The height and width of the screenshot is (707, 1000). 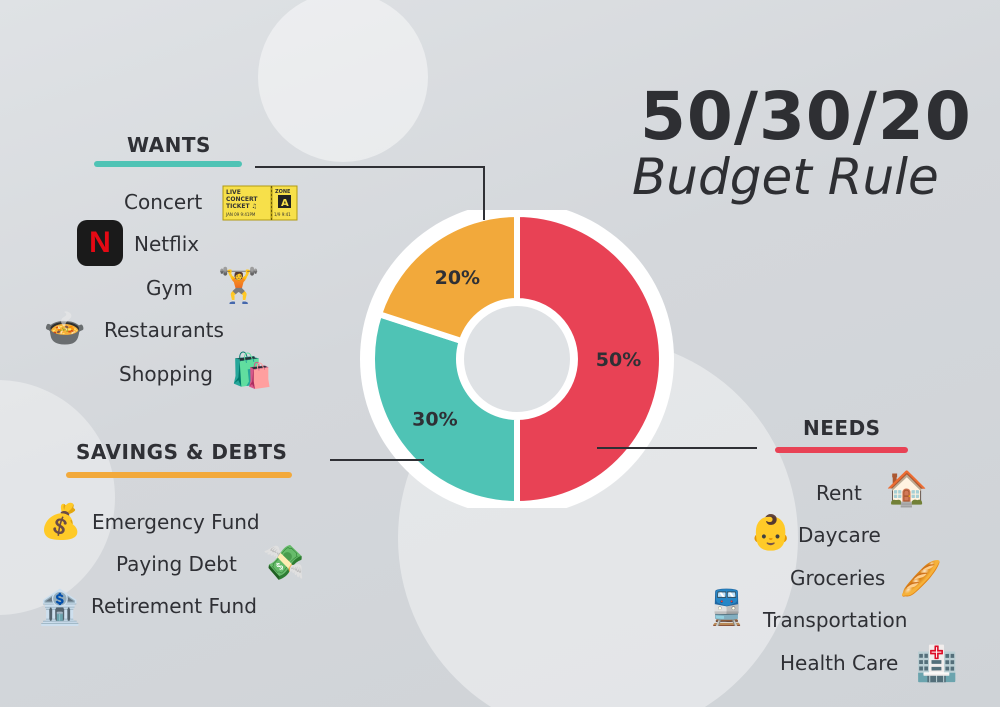 What do you see at coordinates (233, 192) in the screenshot?
I see `ticket-live: LIVE` at bounding box center [233, 192].